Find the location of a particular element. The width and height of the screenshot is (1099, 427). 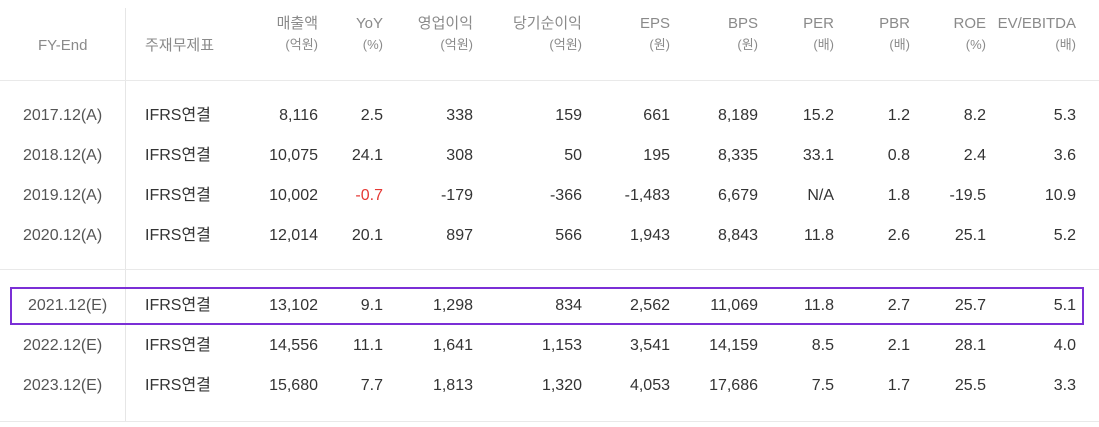

cell-ev-ebitda: 4.0 is located at coordinates (1064, 345).